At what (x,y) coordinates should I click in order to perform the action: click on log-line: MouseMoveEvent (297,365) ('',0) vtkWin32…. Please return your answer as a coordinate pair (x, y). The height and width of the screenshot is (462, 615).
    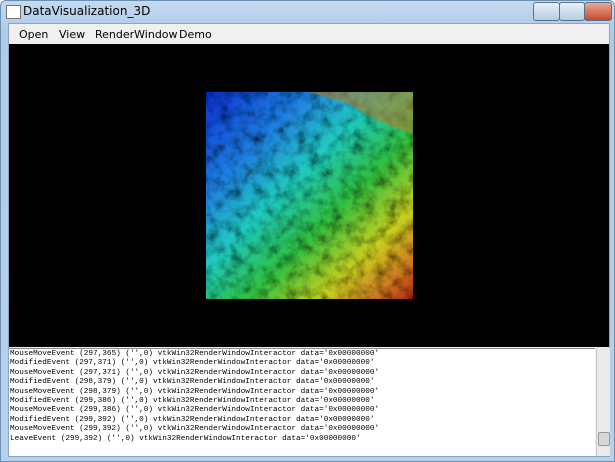
    Looking at the image, I should click on (195, 354).